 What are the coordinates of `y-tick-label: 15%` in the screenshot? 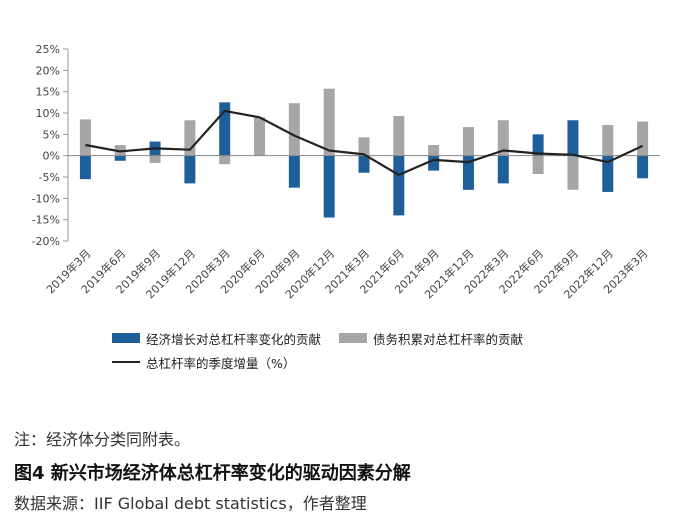 It's located at (48, 92).